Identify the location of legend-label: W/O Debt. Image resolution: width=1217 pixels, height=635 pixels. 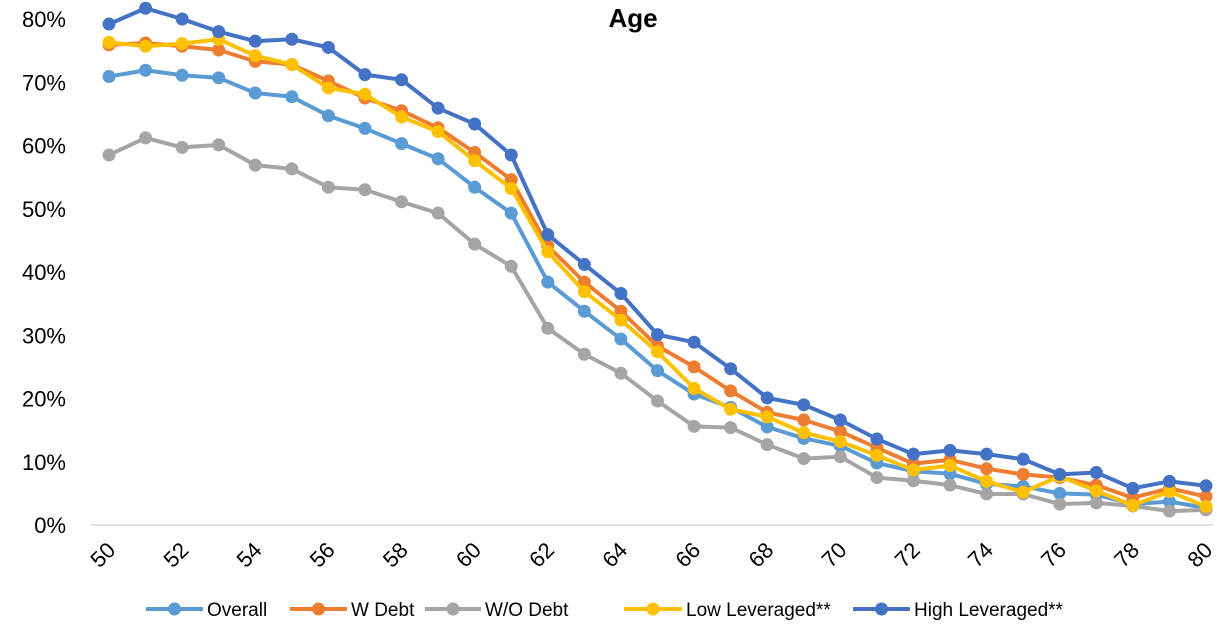
(527, 610).